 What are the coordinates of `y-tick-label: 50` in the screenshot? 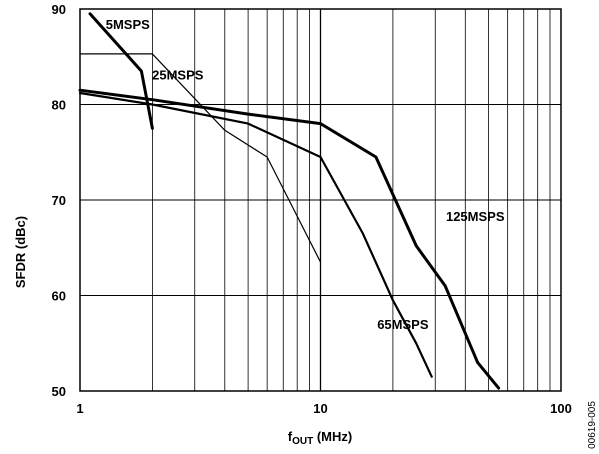 It's located at (59, 391).